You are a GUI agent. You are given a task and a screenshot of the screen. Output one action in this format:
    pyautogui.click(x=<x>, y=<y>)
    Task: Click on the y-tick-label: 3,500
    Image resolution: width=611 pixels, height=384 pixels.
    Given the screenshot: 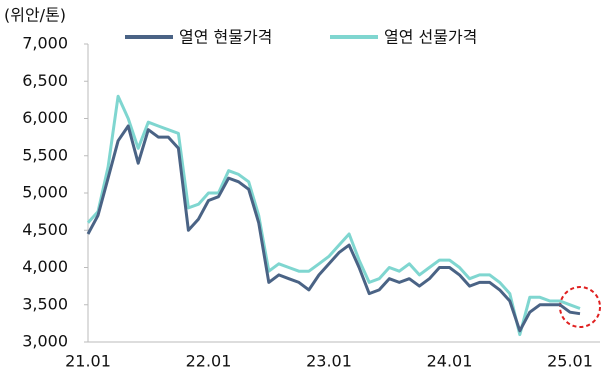 What is the action you would take?
    pyautogui.click(x=45, y=303)
    